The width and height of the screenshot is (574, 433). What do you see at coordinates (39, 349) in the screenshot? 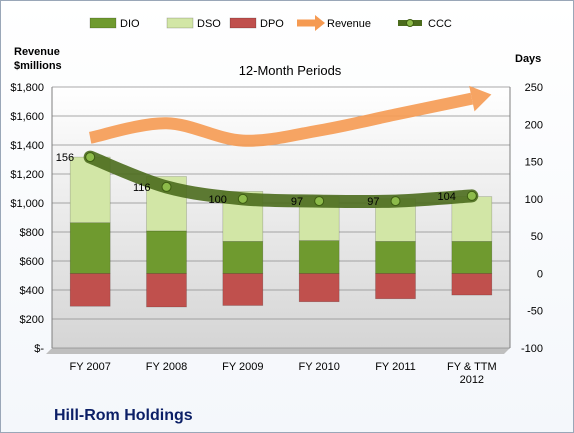
I see `left-axis-tick-label: $-` at bounding box center [39, 349].